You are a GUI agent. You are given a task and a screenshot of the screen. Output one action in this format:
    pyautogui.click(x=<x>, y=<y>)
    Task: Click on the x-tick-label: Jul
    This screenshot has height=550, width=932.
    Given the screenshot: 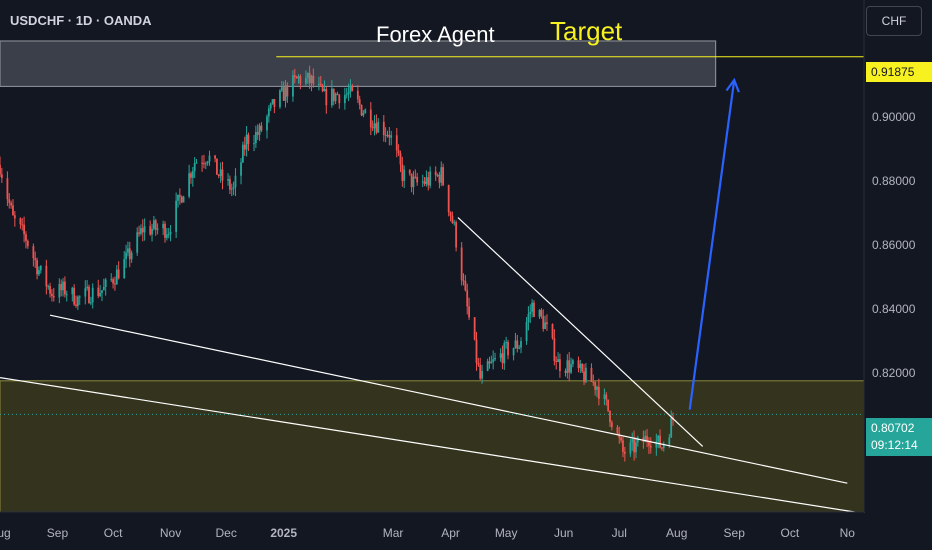 What is the action you would take?
    pyautogui.click(x=619, y=533)
    